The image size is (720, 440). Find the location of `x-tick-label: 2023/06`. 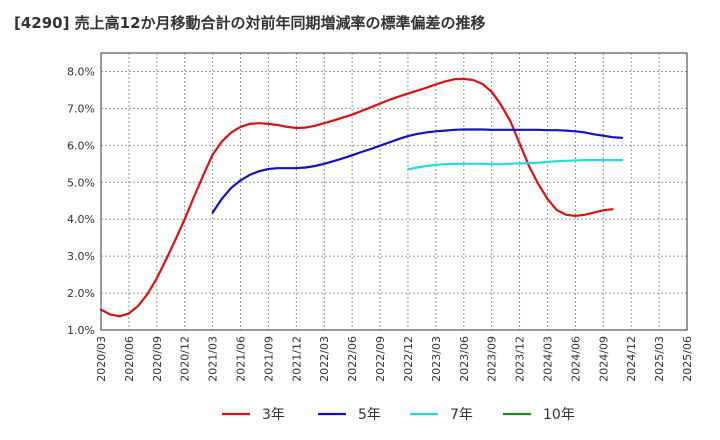

x-tick-label: 2023/06 is located at coordinates (464, 359).